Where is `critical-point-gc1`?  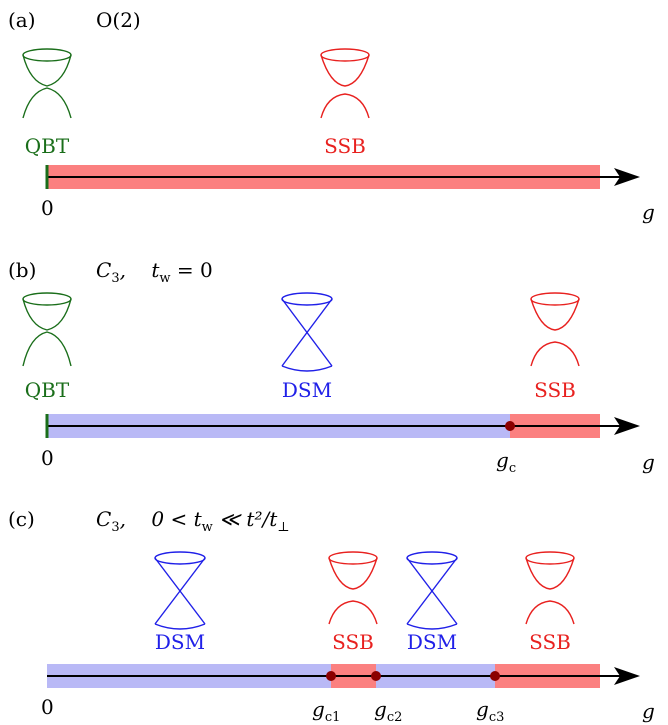 critical-point-gc1 is located at coordinates (331, 676).